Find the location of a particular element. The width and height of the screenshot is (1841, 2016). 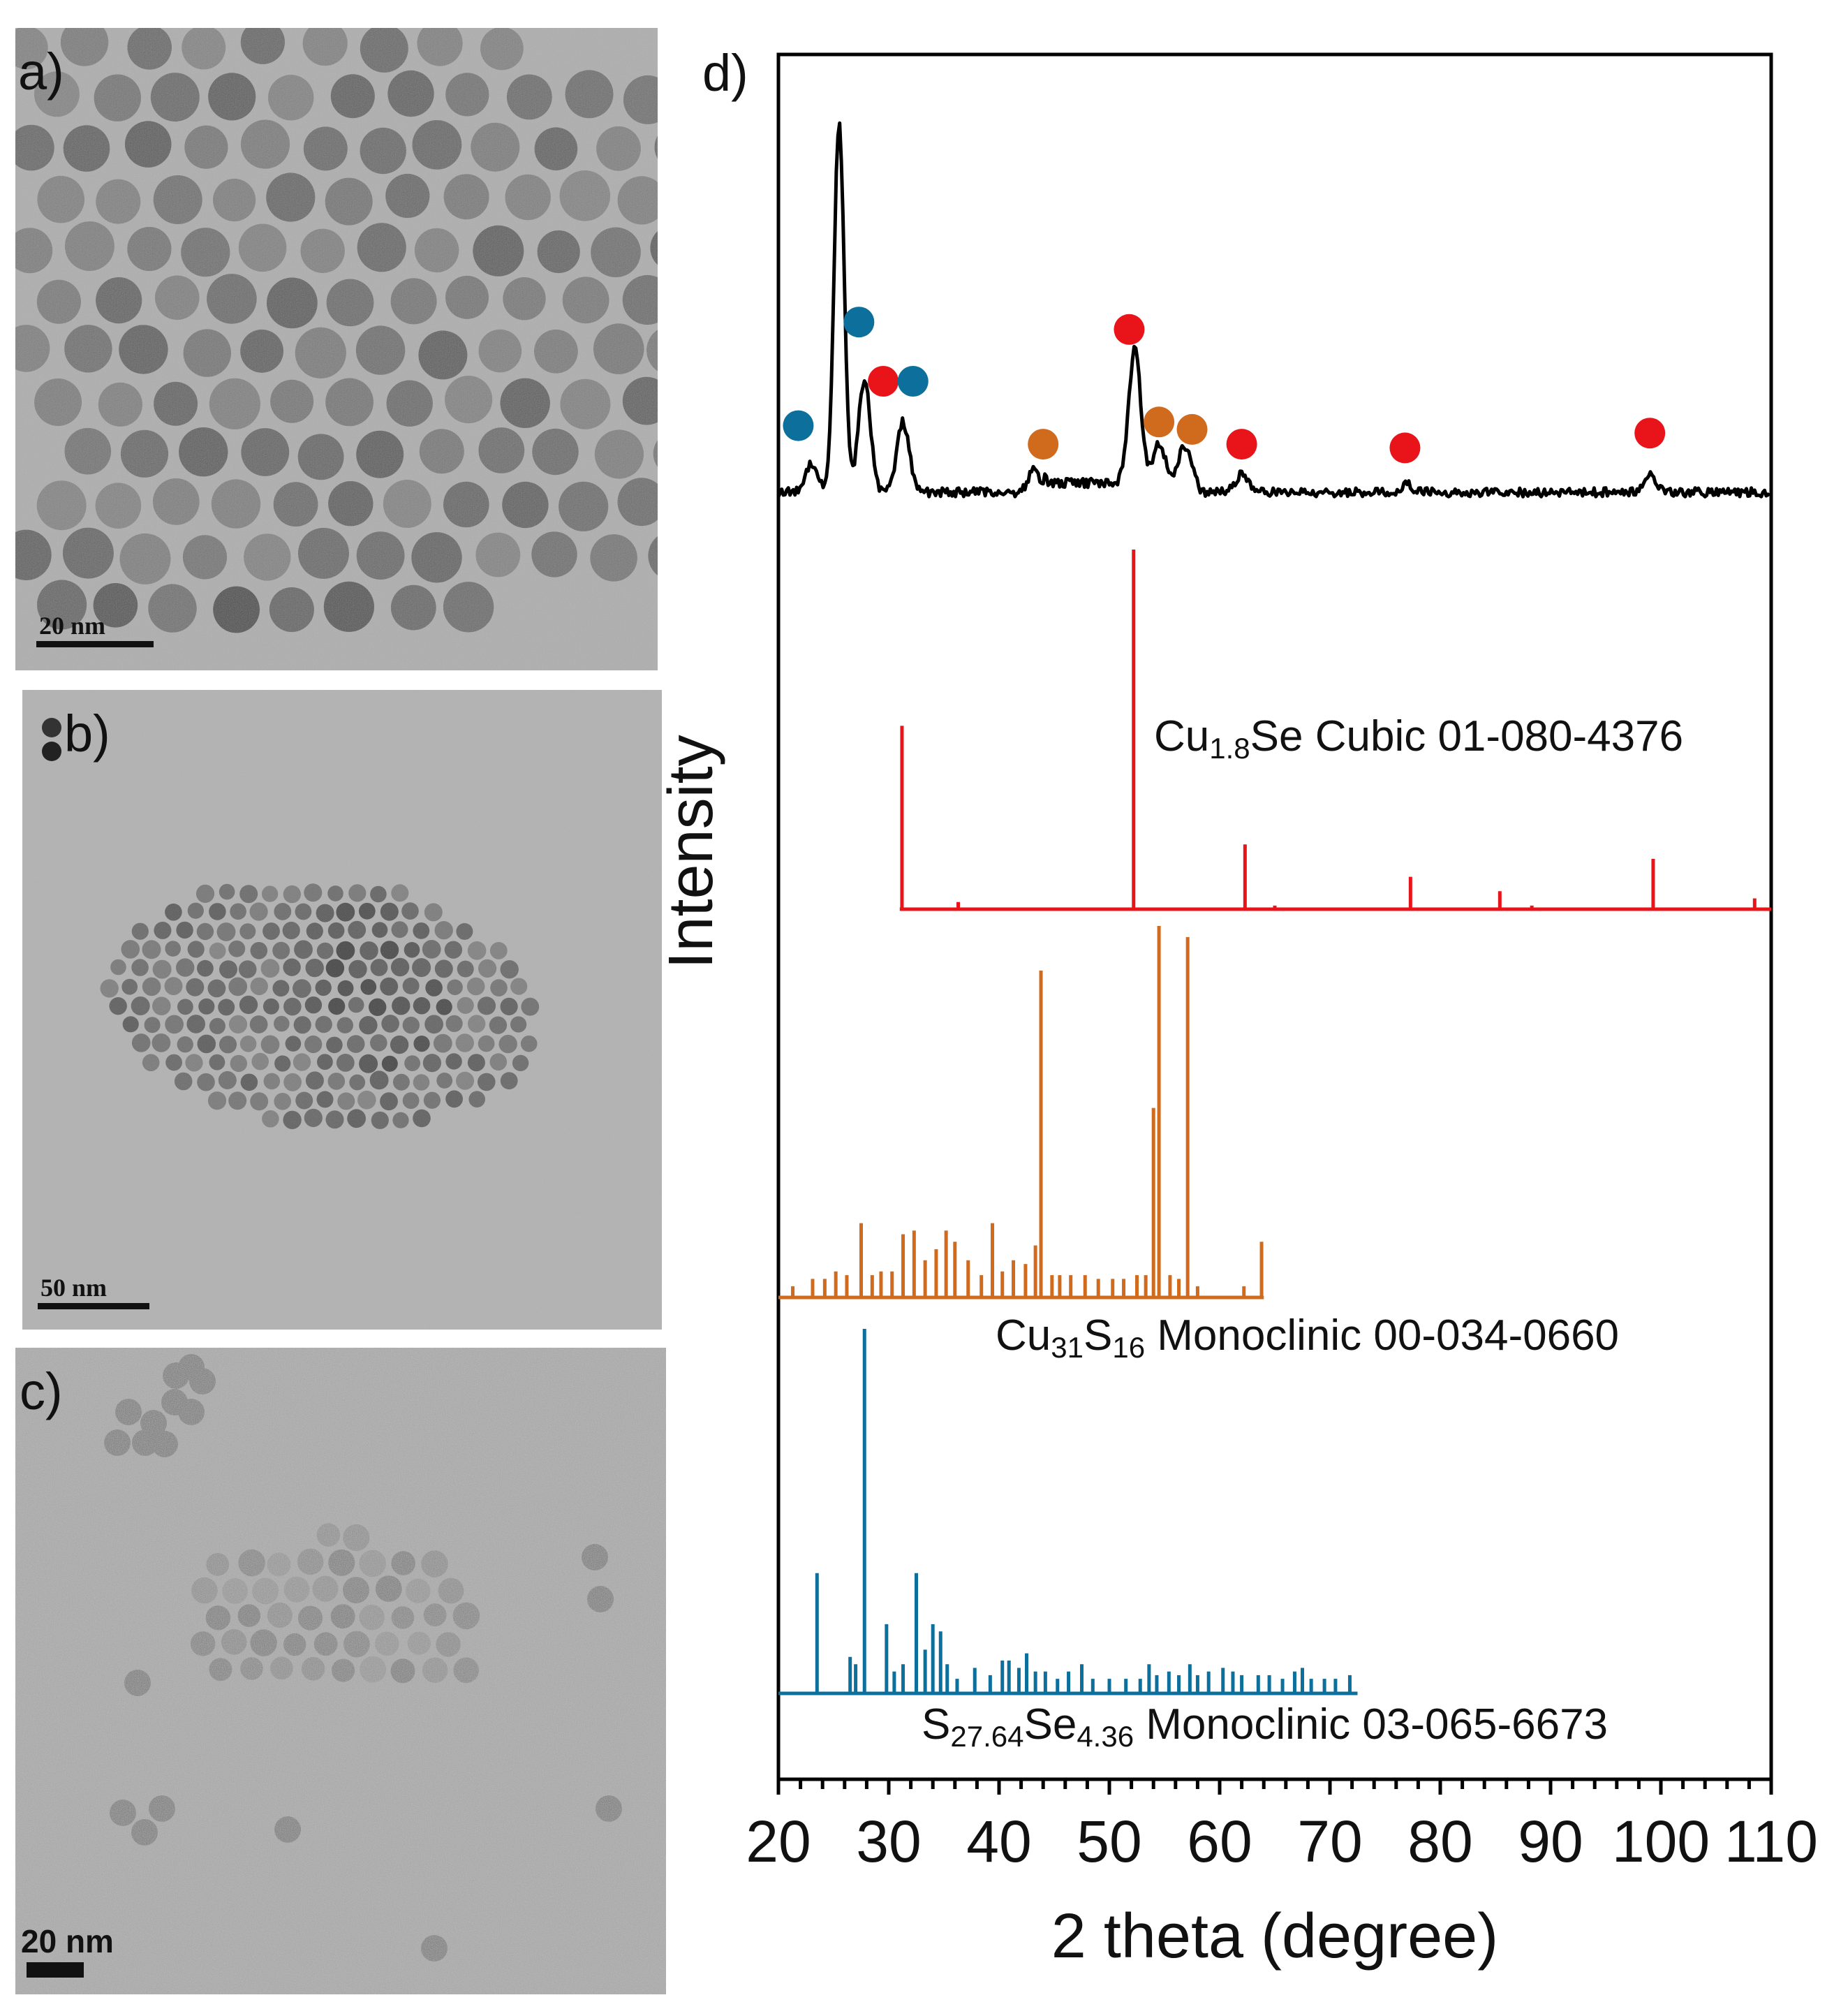

tem-micrograph-a: a) 20 nm is located at coordinates (336, 349).